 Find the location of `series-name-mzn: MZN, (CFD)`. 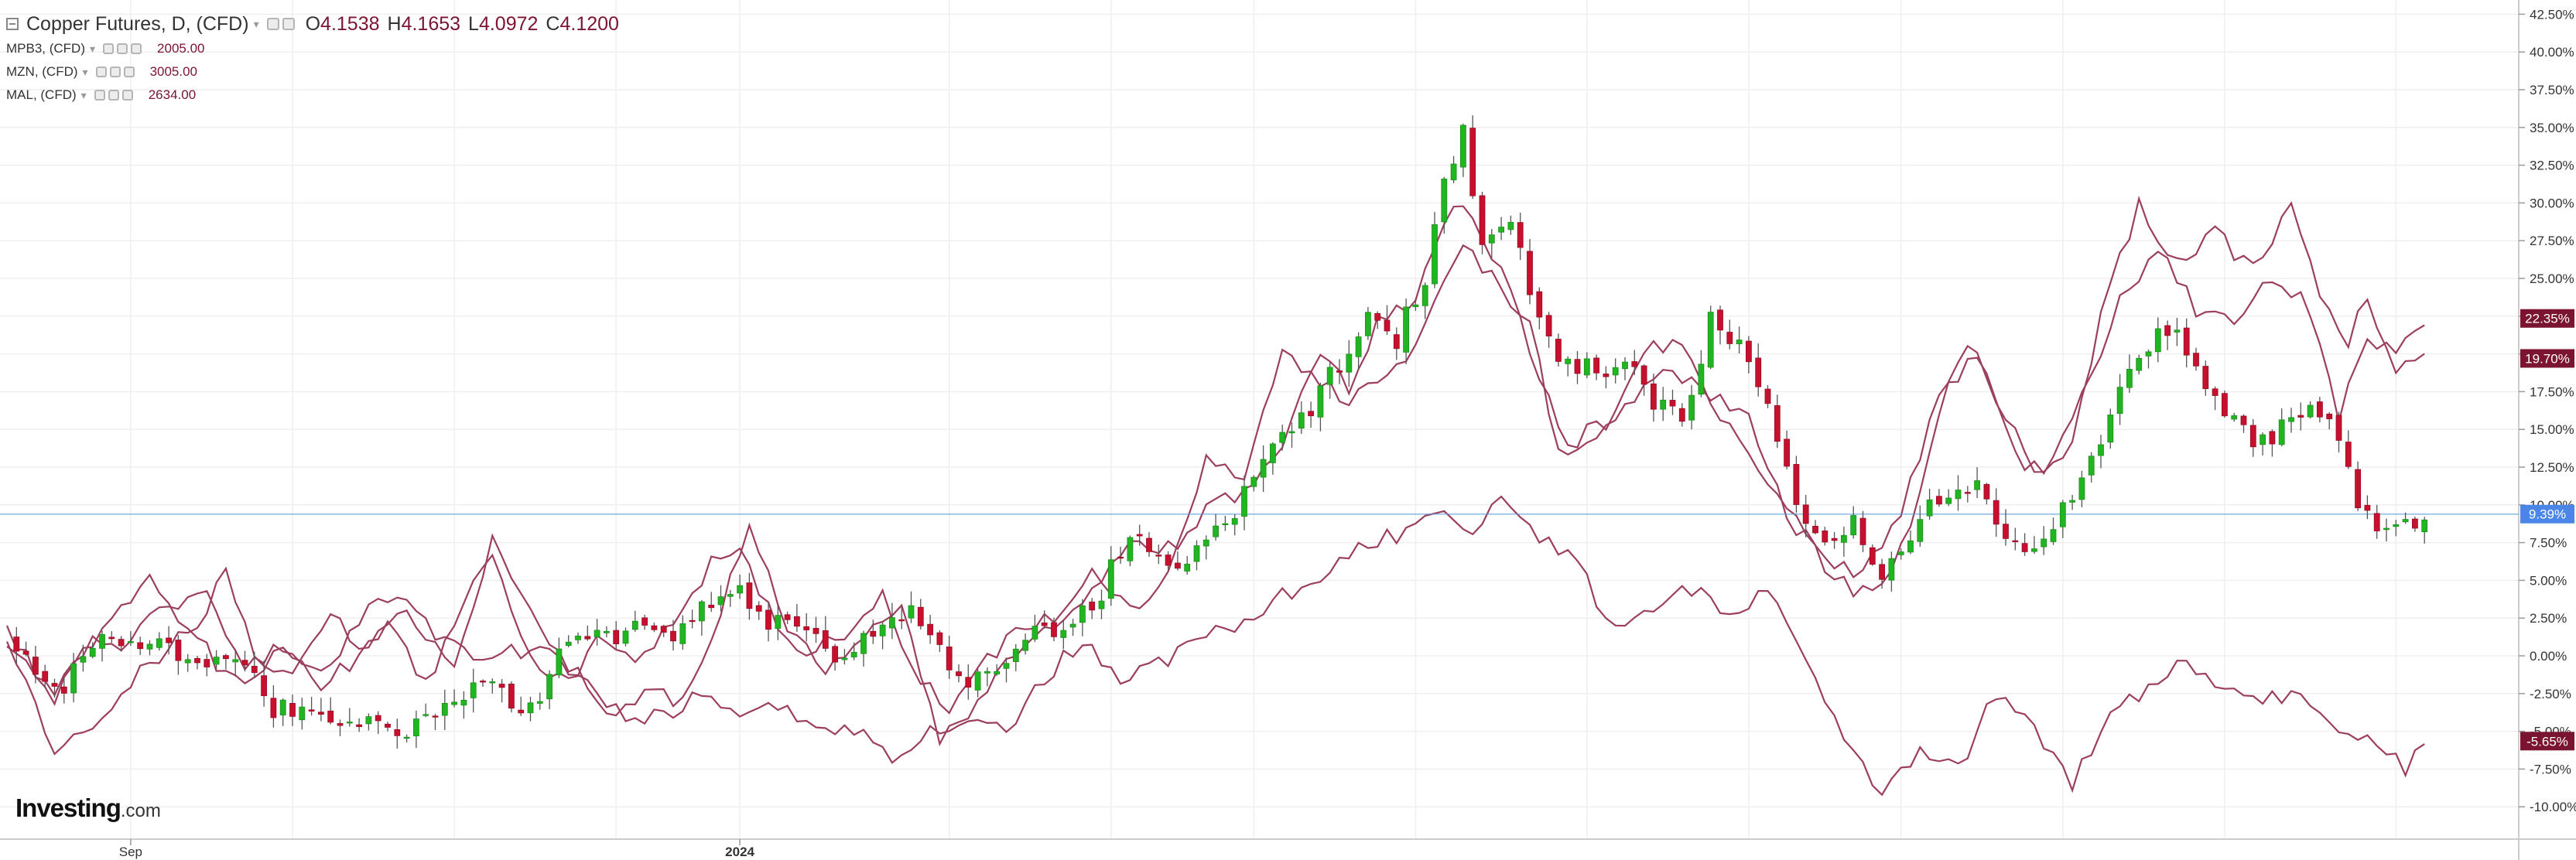

series-name-mzn: MZN, (CFD) is located at coordinates (42, 71).